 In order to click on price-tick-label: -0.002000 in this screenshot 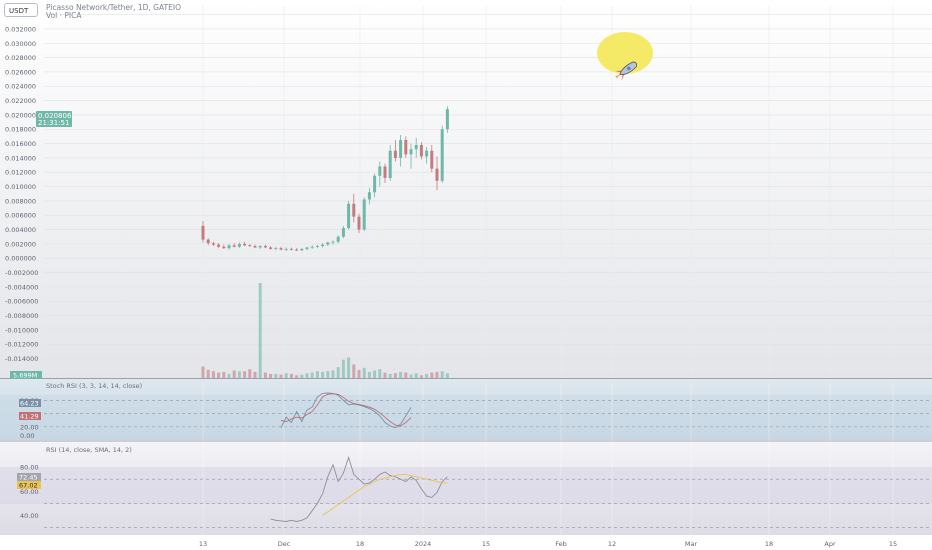, I will do `click(21, 273)`.